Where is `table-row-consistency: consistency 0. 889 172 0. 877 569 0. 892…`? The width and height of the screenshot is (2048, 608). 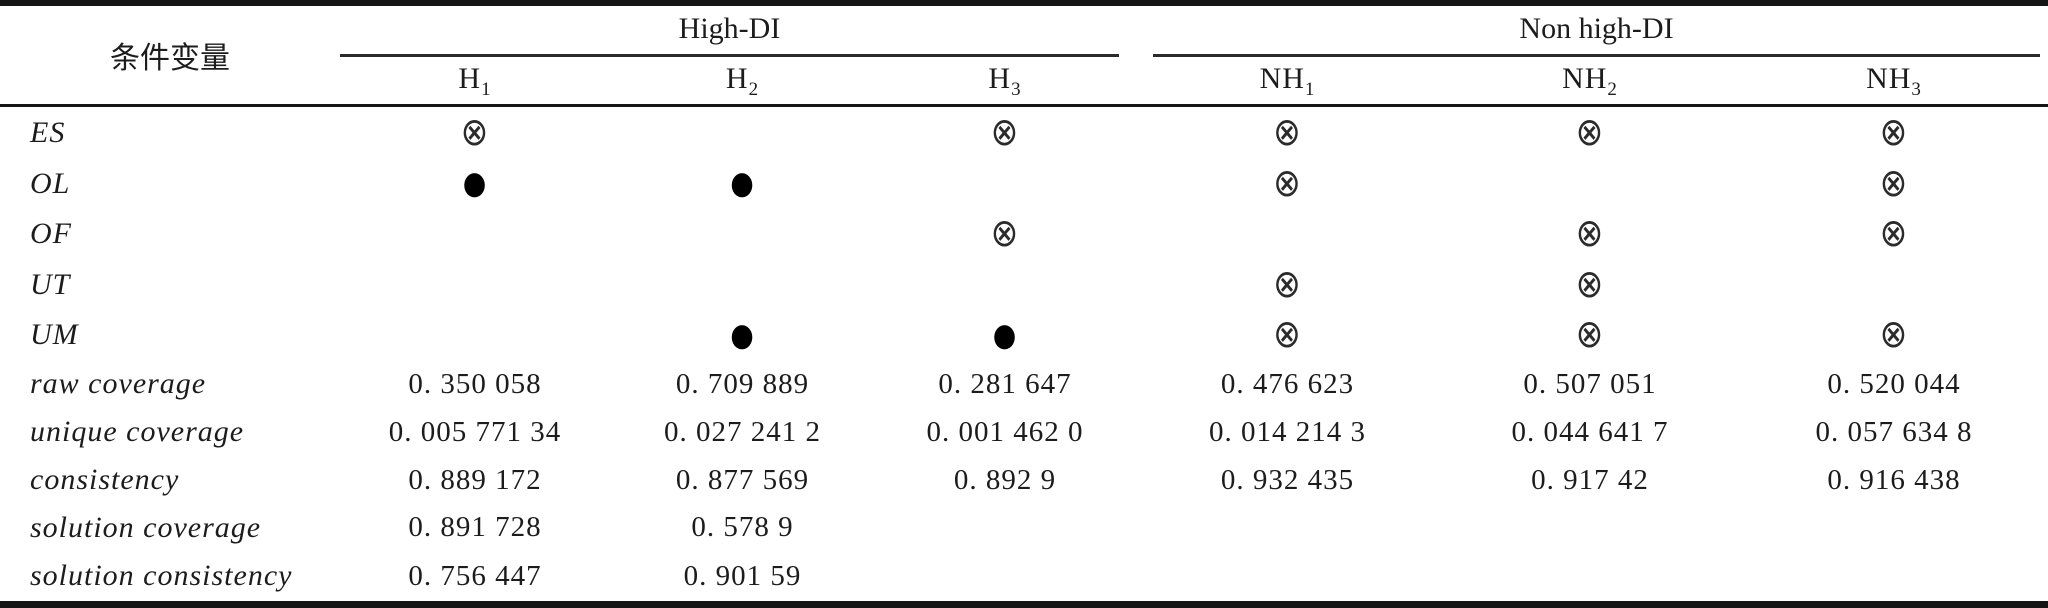
table-row-consistency: consistency 0. 889 172 0. 877 569 0. 892… is located at coordinates (1024, 480).